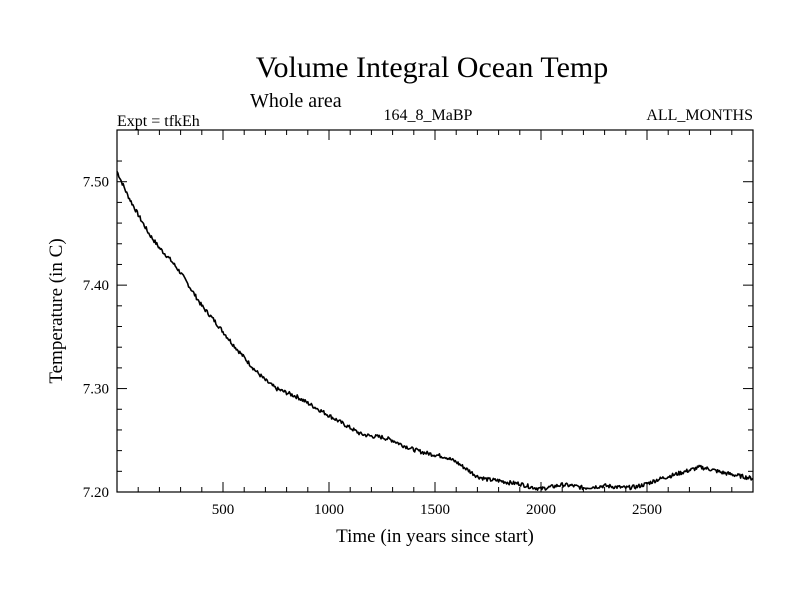 The width and height of the screenshot is (800, 600). Describe the element at coordinates (296, 101) in the screenshot. I see `chart-subtitle: Whole area` at that location.